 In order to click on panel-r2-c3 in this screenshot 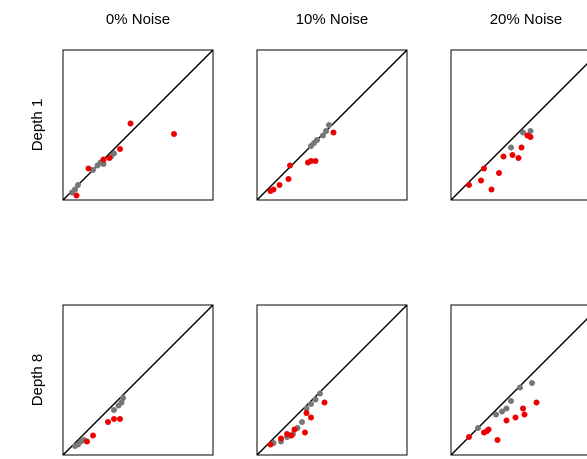, I will do `click(518, 380)`.